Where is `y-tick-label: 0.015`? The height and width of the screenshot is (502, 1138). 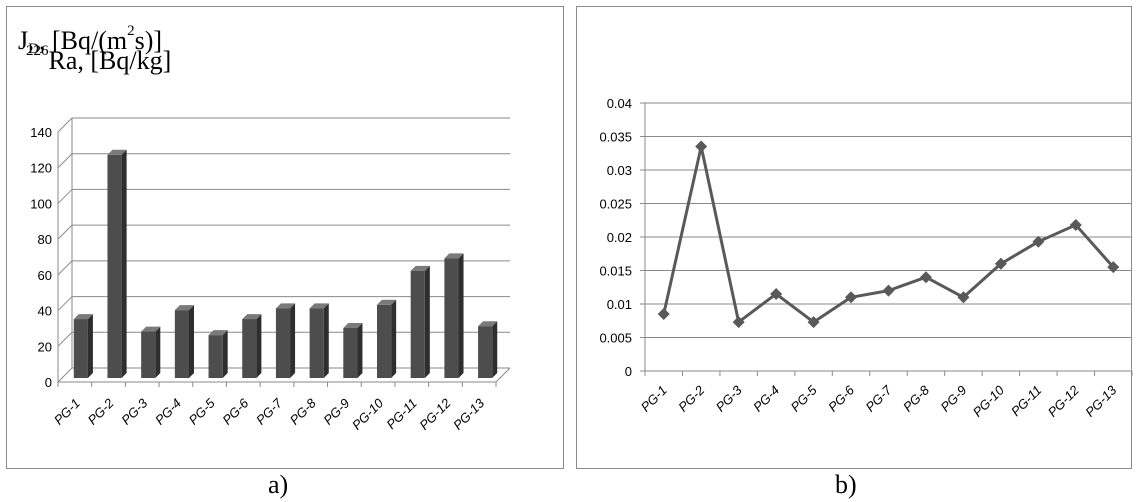 y-tick-label: 0.015 is located at coordinates (615, 271).